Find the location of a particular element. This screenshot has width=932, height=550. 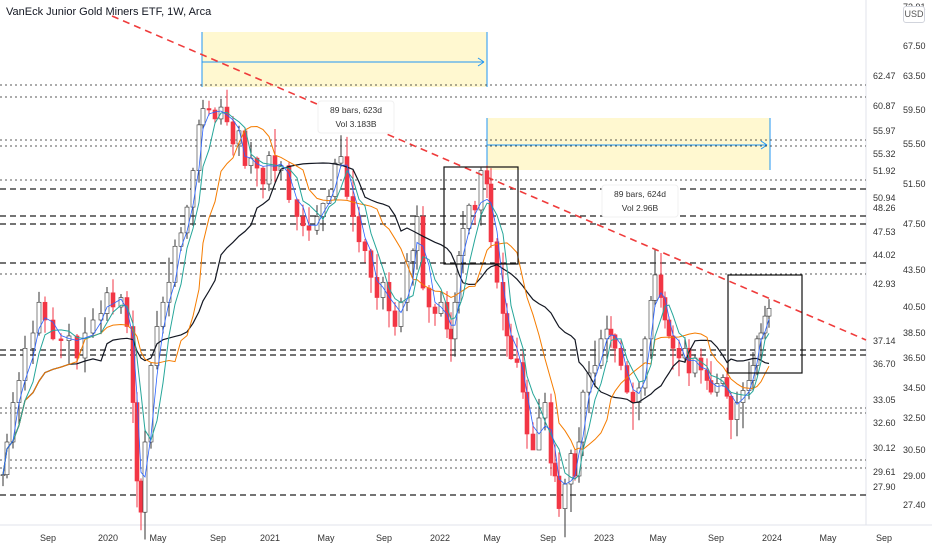

ruler-bars-label-0: 89 bars, 623d is located at coordinates (356, 110).